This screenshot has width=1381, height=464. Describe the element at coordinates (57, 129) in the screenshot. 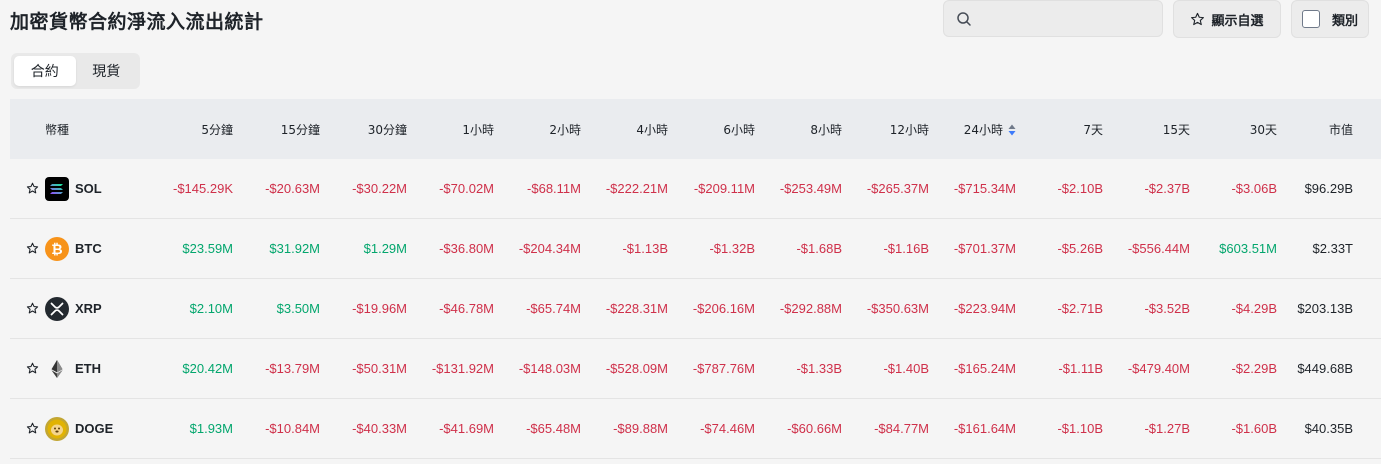

I see `header-coin: 幣種` at that location.